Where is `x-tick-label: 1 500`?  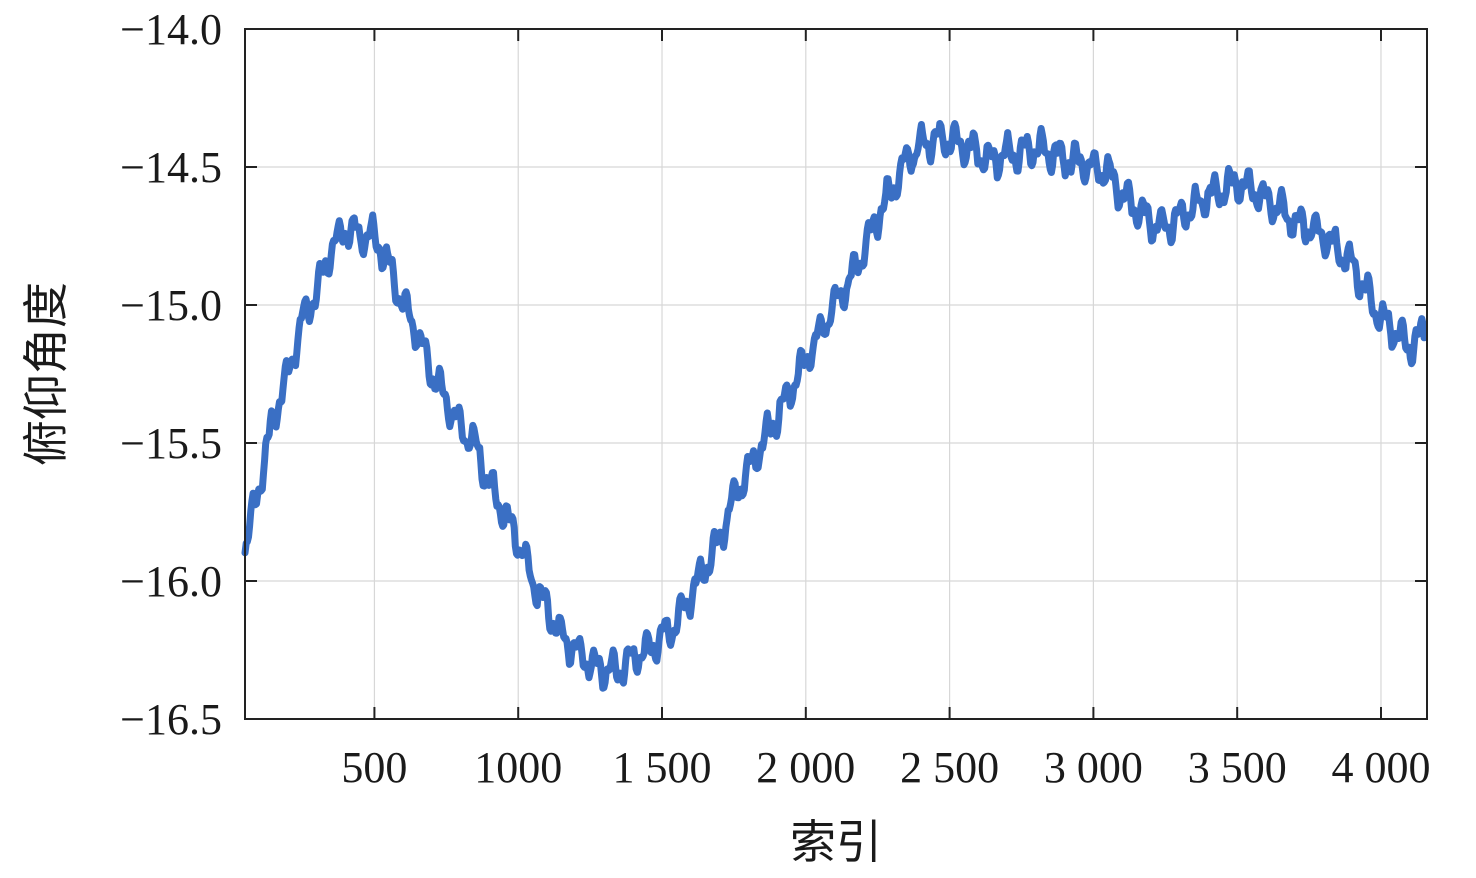 x-tick-label: 1 500 is located at coordinates (662, 767).